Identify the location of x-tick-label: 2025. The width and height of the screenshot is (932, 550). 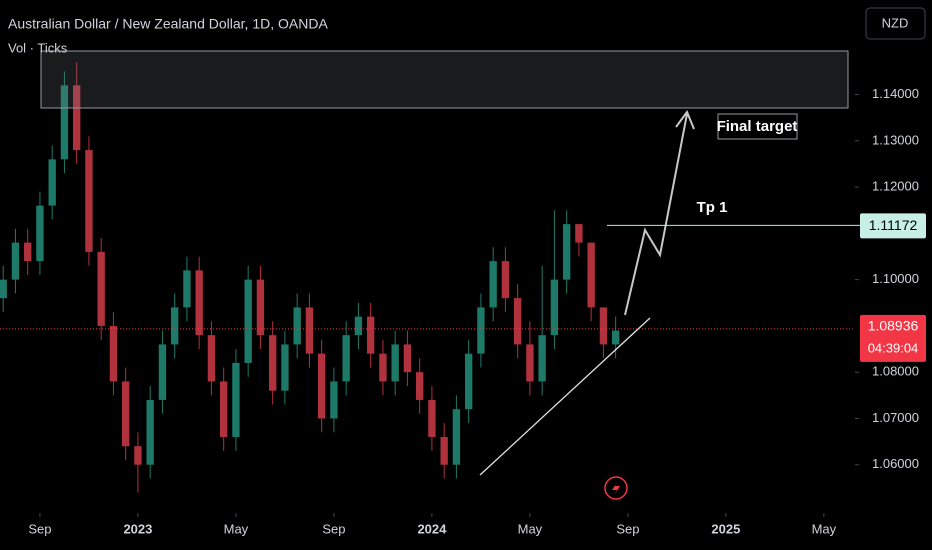
(725, 528).